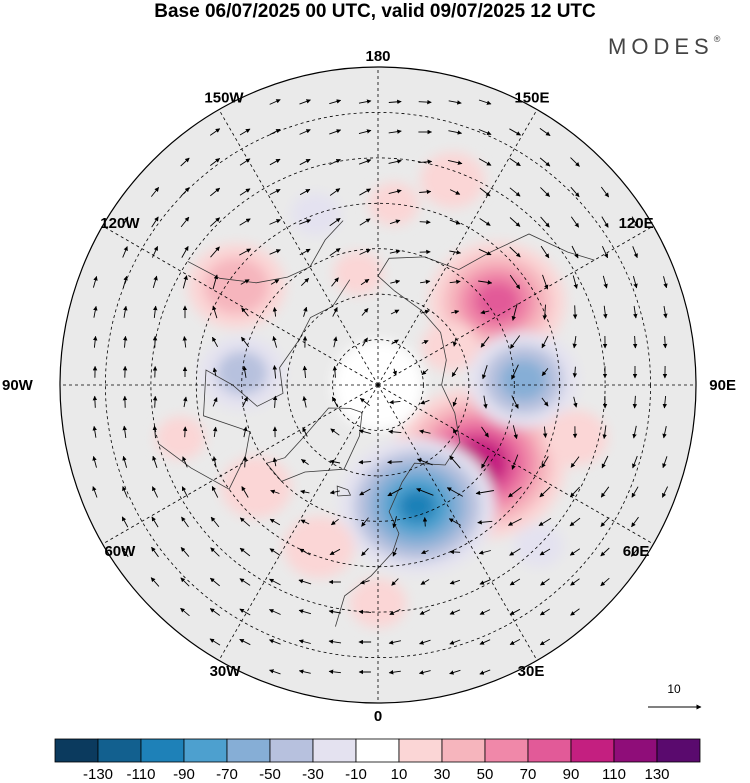  I want to click on colorbar-ticks: -130 -110 -90 -70 -50 -30 -10 10 30 50 70 90 110 130, so click(376, 774).